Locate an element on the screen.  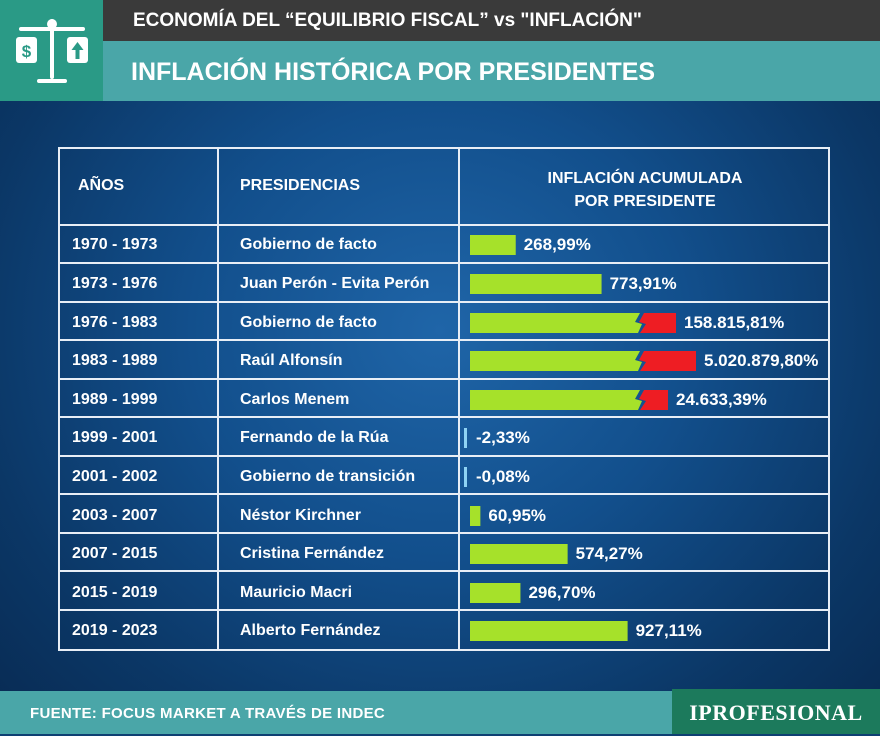
row-inflation-label: 24.633,39% is located at coordinates (721, 399).